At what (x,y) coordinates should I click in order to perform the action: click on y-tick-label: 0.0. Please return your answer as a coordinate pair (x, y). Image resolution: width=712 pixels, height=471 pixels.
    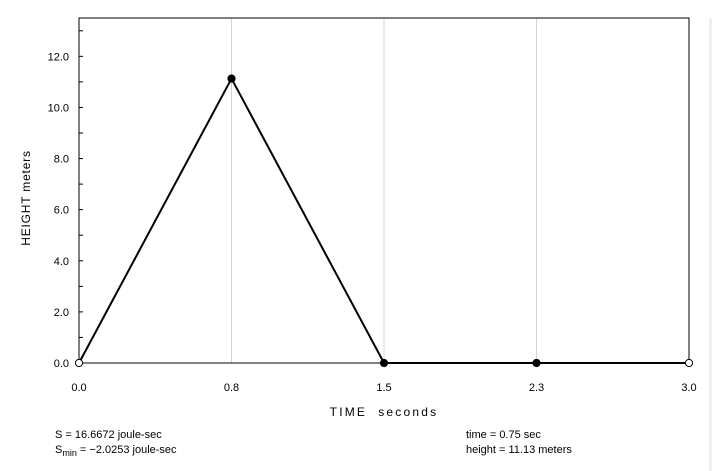
    Looking at the image, I should click on (61, 364).